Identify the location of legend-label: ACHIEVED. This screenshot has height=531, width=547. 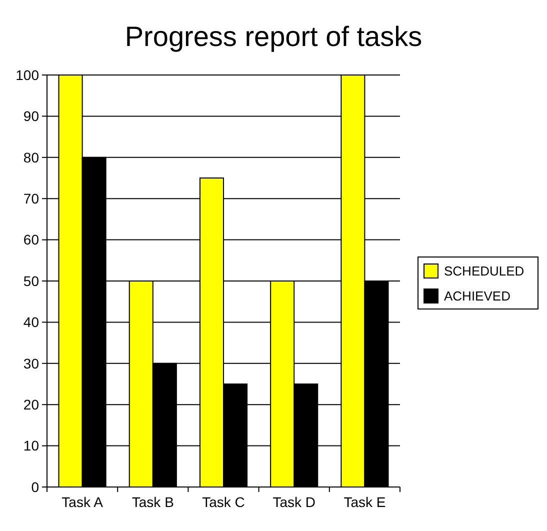
(477, 296).